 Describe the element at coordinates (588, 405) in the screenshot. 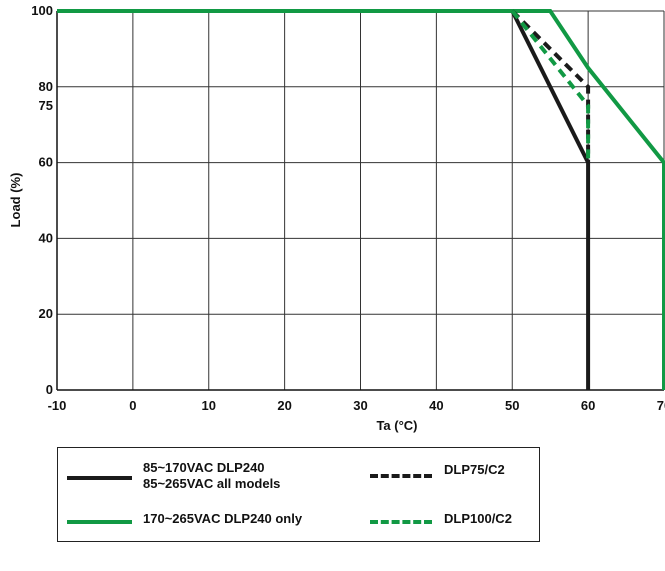

I see `x-tick-label: 60` at that location.